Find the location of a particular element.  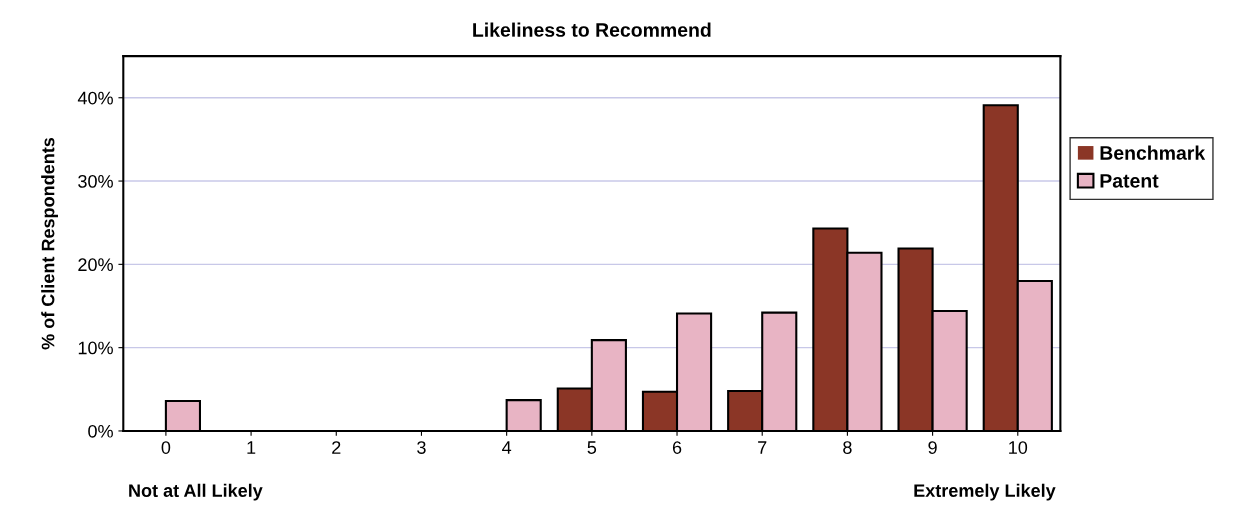

text: Extremely Likely is located at coordinates (985, 492).